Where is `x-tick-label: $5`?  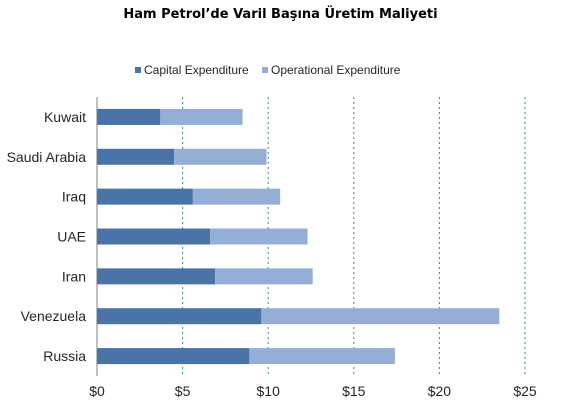
x-tick-label: $5 is located at coordinates (183, 391).